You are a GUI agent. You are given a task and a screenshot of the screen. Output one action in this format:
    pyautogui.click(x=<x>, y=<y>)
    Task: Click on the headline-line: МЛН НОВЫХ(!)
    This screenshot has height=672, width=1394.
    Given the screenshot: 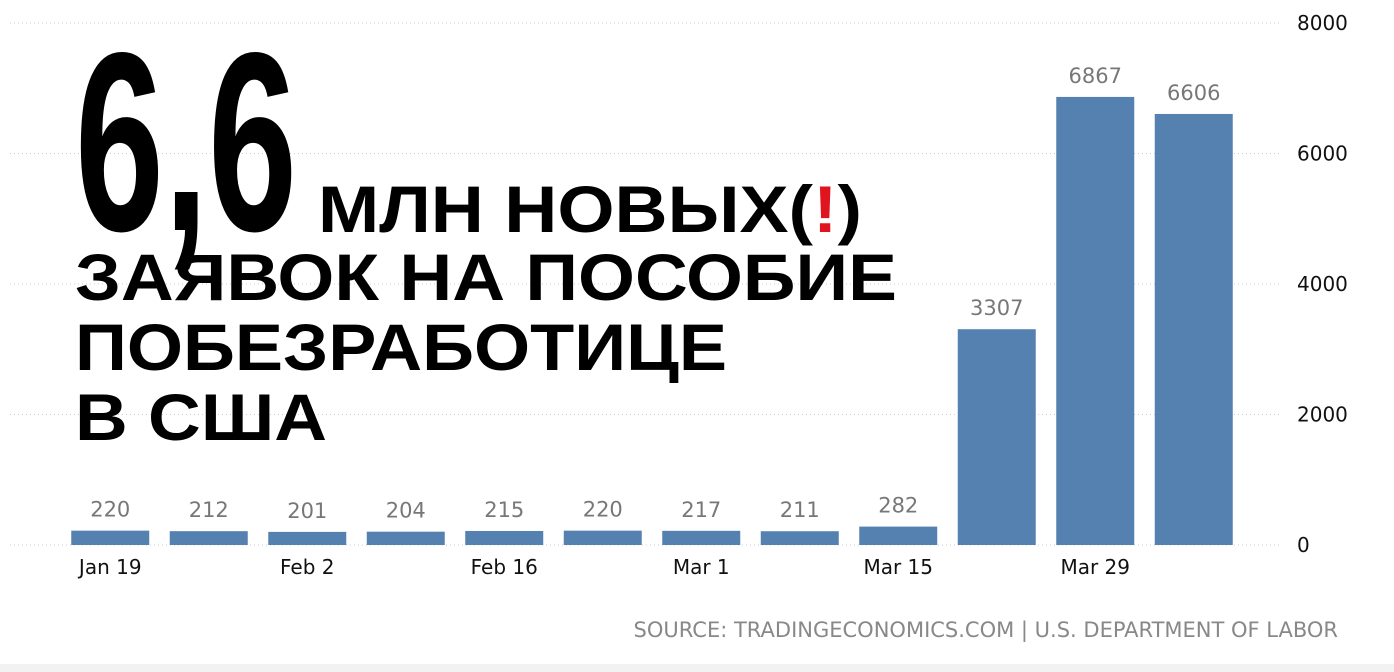 What is the action you would take?
    pyautogui.click(x=590, y=209)
    